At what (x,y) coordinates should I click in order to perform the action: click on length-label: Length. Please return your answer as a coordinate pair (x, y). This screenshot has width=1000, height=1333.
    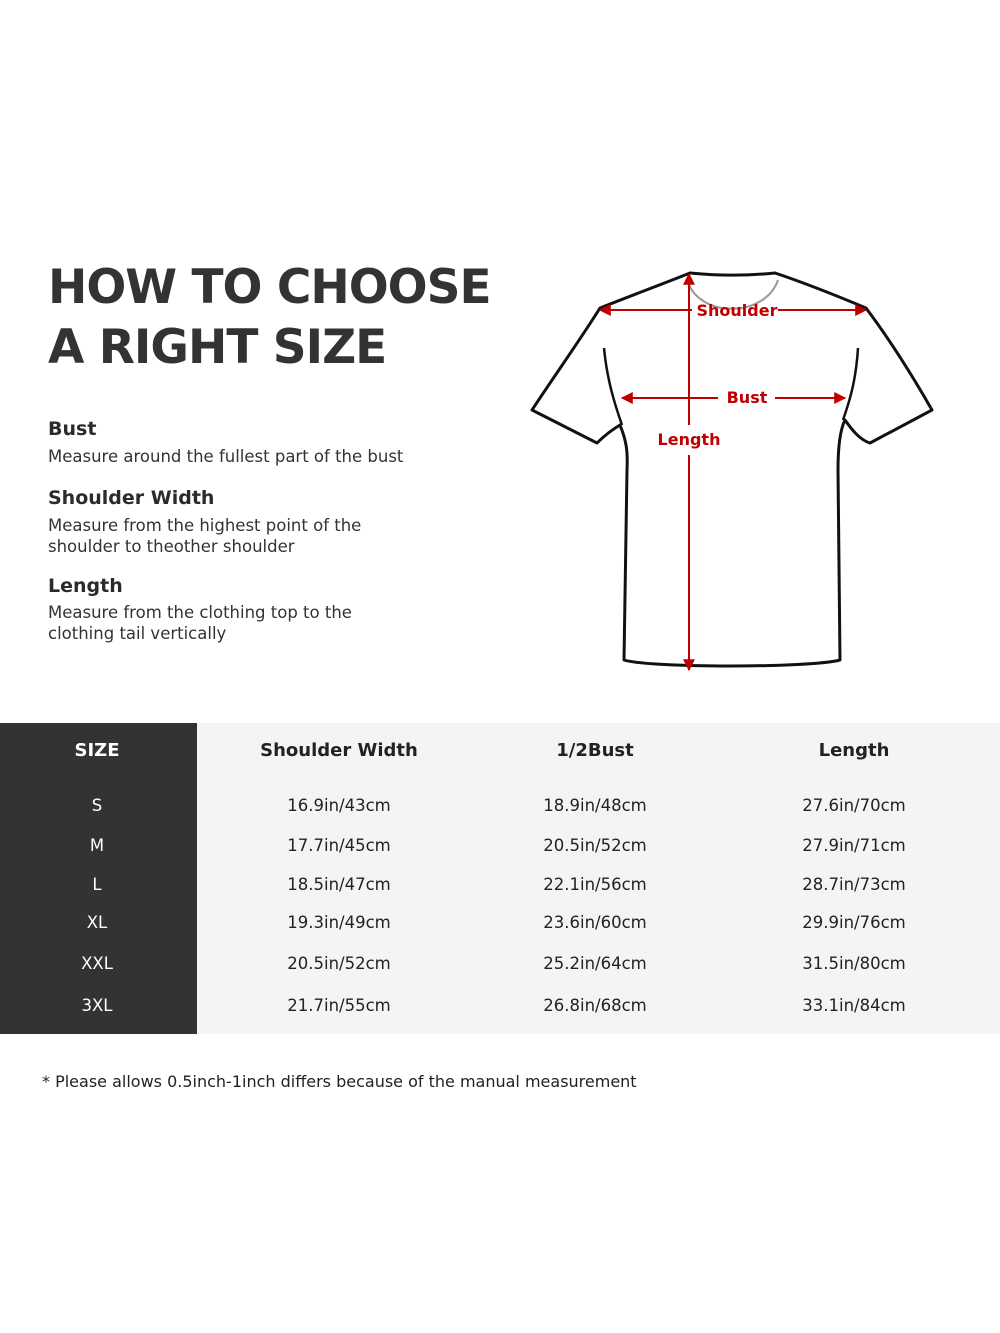
    Looking at the image, I should click on (689, 439).